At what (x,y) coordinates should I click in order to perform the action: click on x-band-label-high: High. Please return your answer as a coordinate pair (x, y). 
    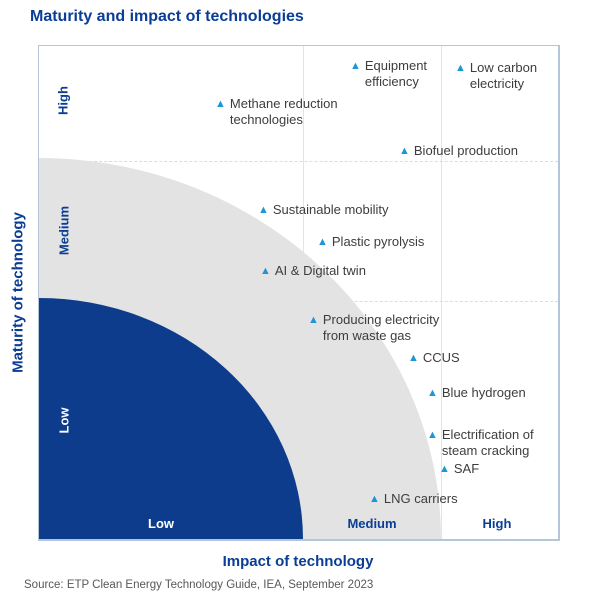
    Looking at the image, I should click on (497, 523).